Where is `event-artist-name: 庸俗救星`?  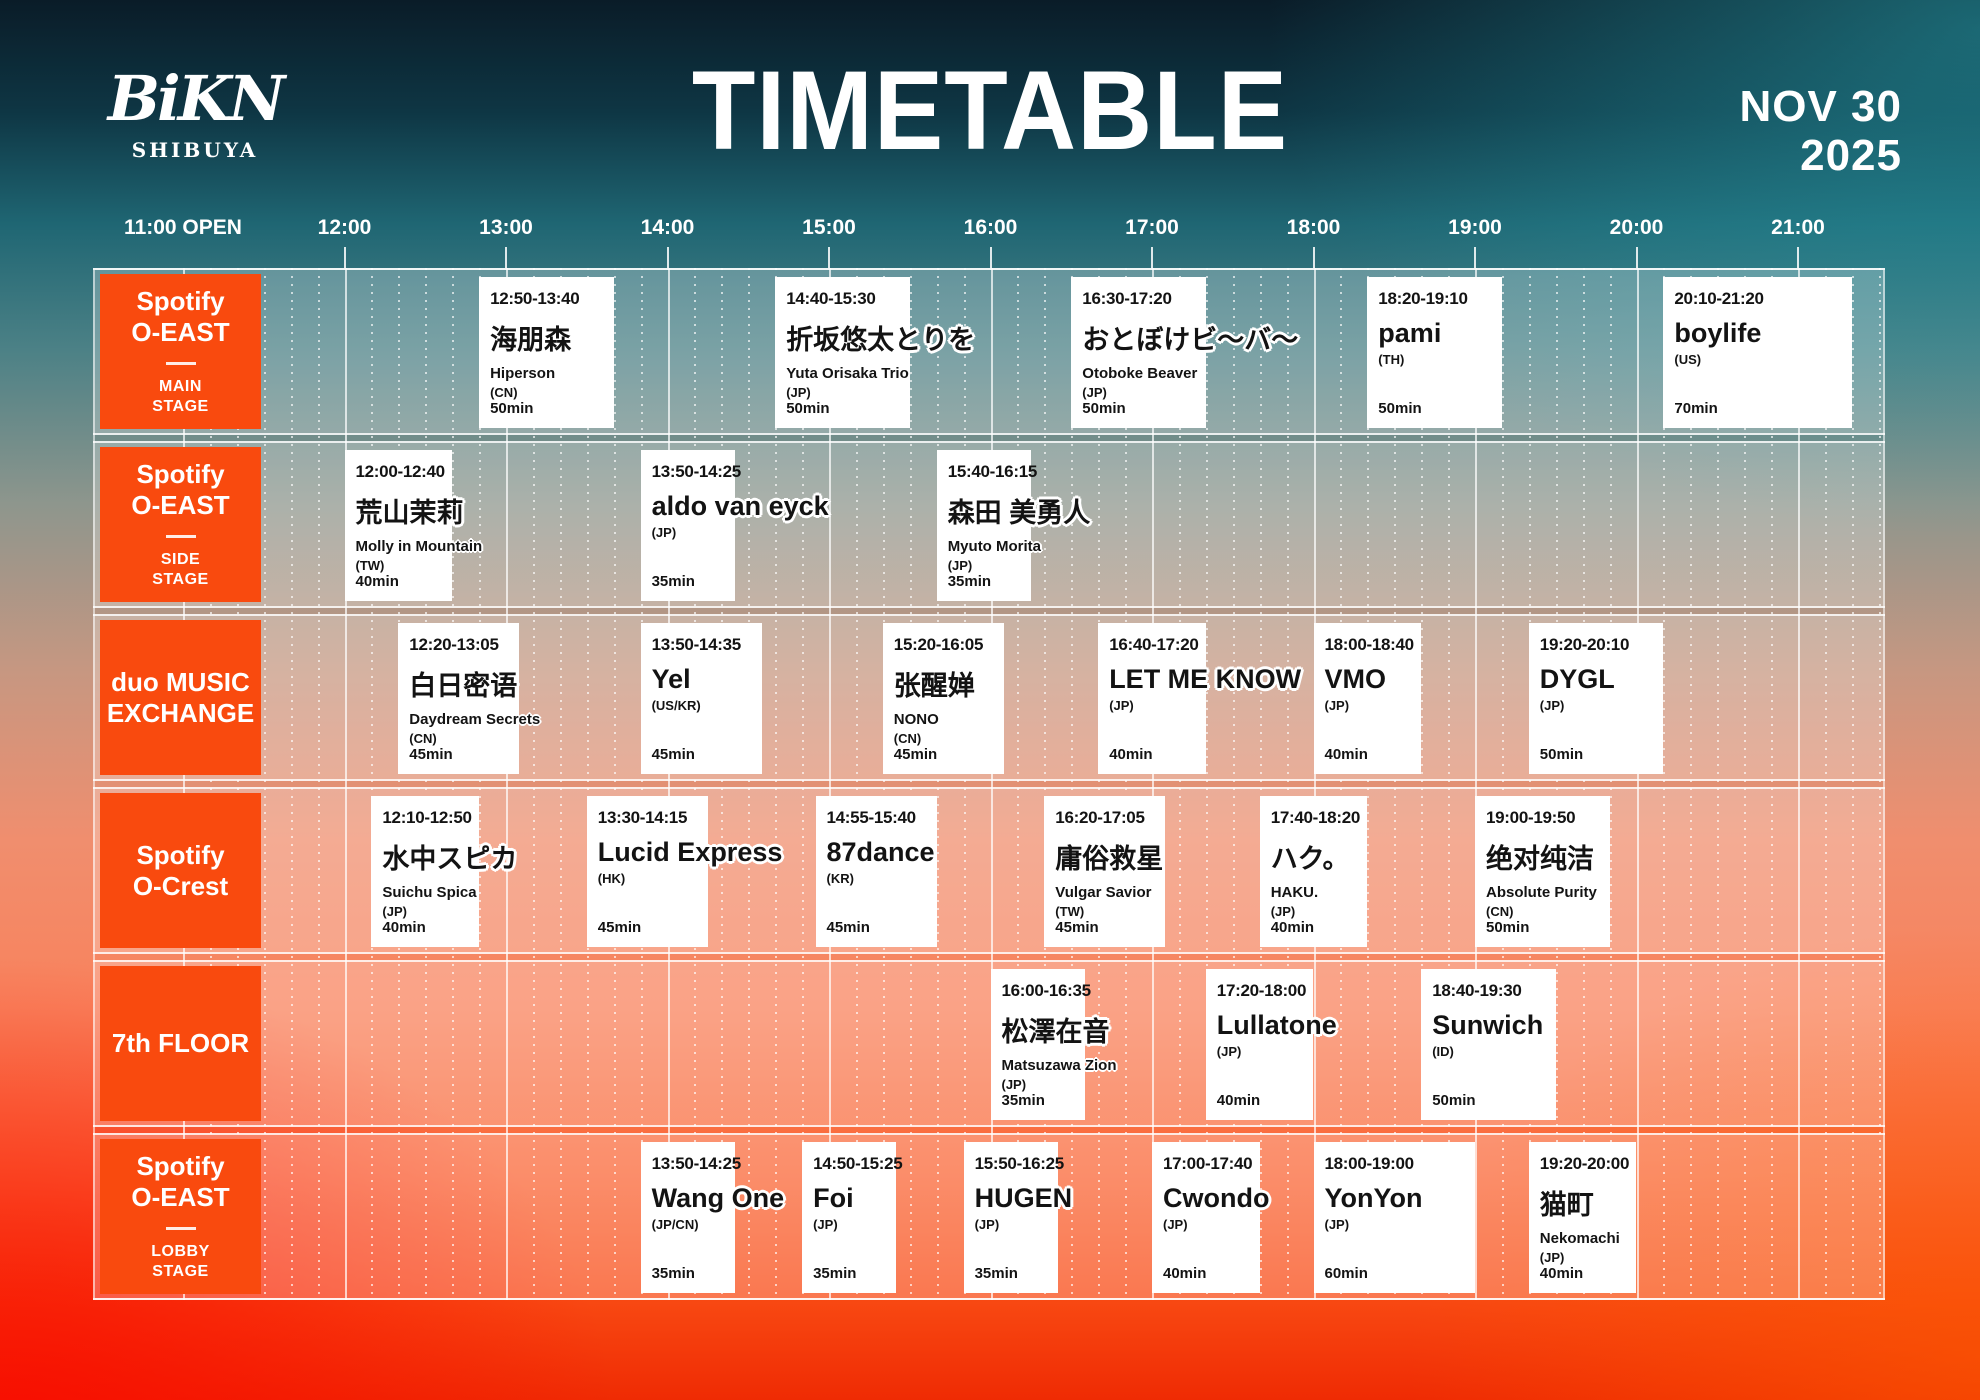
event-artist-name: 庸俗救星 is located at coordinates (1109, 859).